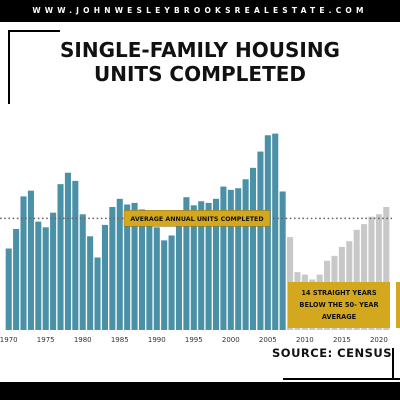  I want to click on bar-1996, so click(201, 265).